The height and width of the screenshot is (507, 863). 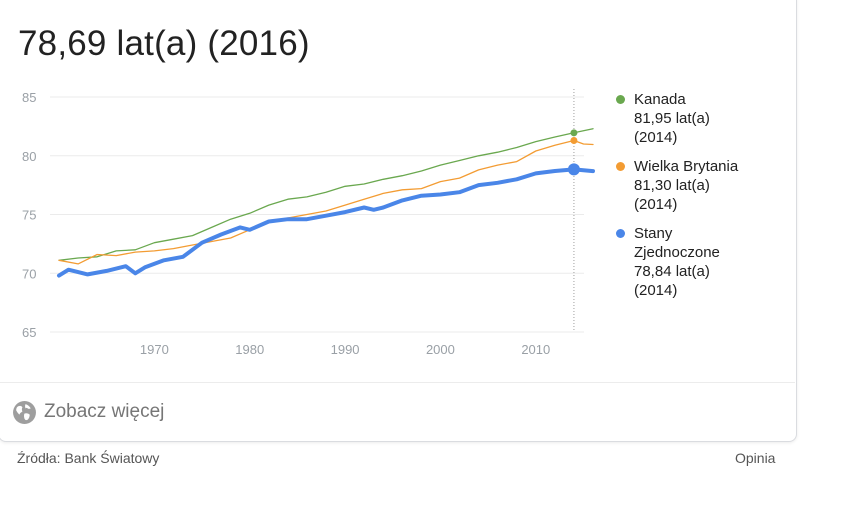 I want to click on legend-text: Zjednoczone, so click(x=677, y=252).